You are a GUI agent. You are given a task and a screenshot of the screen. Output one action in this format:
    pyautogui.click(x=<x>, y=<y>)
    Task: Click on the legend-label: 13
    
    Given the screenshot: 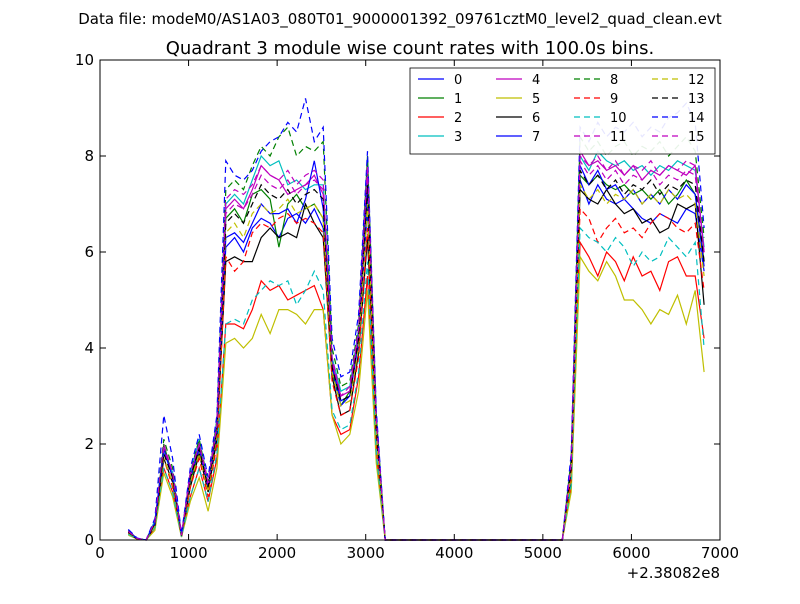 What is the action you would take?
    pyautogui.click(x=696, y=99)
    